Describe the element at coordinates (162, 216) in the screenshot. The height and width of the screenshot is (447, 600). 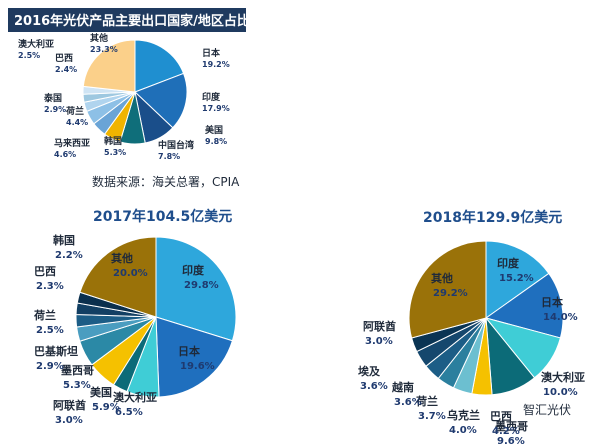
I see `chart-2017-title: 2017年104.5亿美元` at that location.